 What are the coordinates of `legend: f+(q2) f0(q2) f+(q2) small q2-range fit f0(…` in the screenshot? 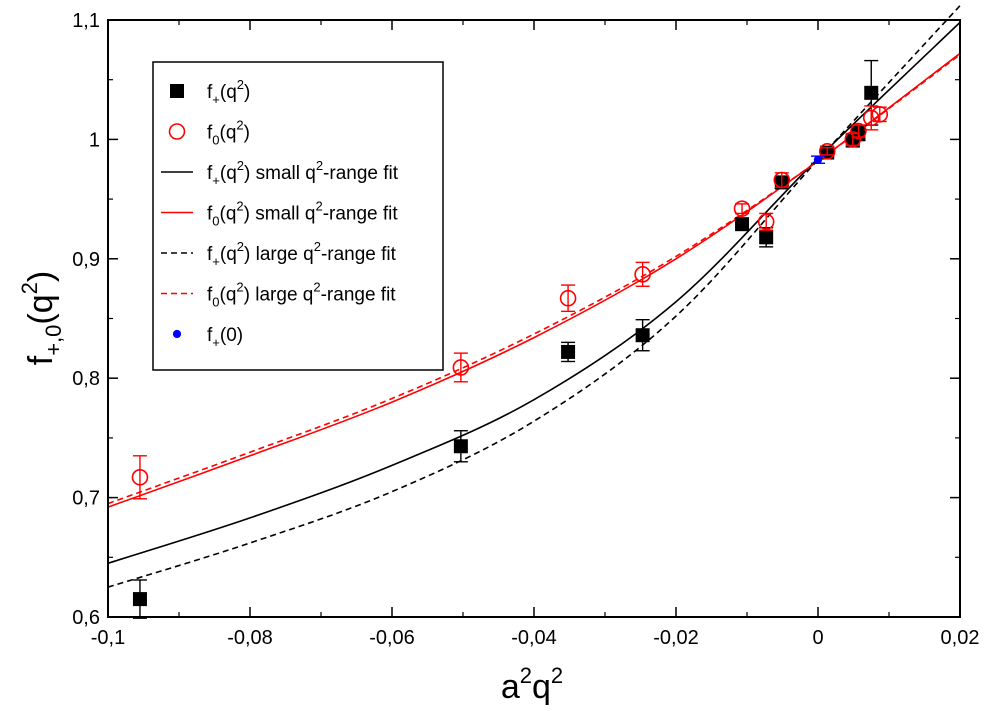 It's located at (298, 216).